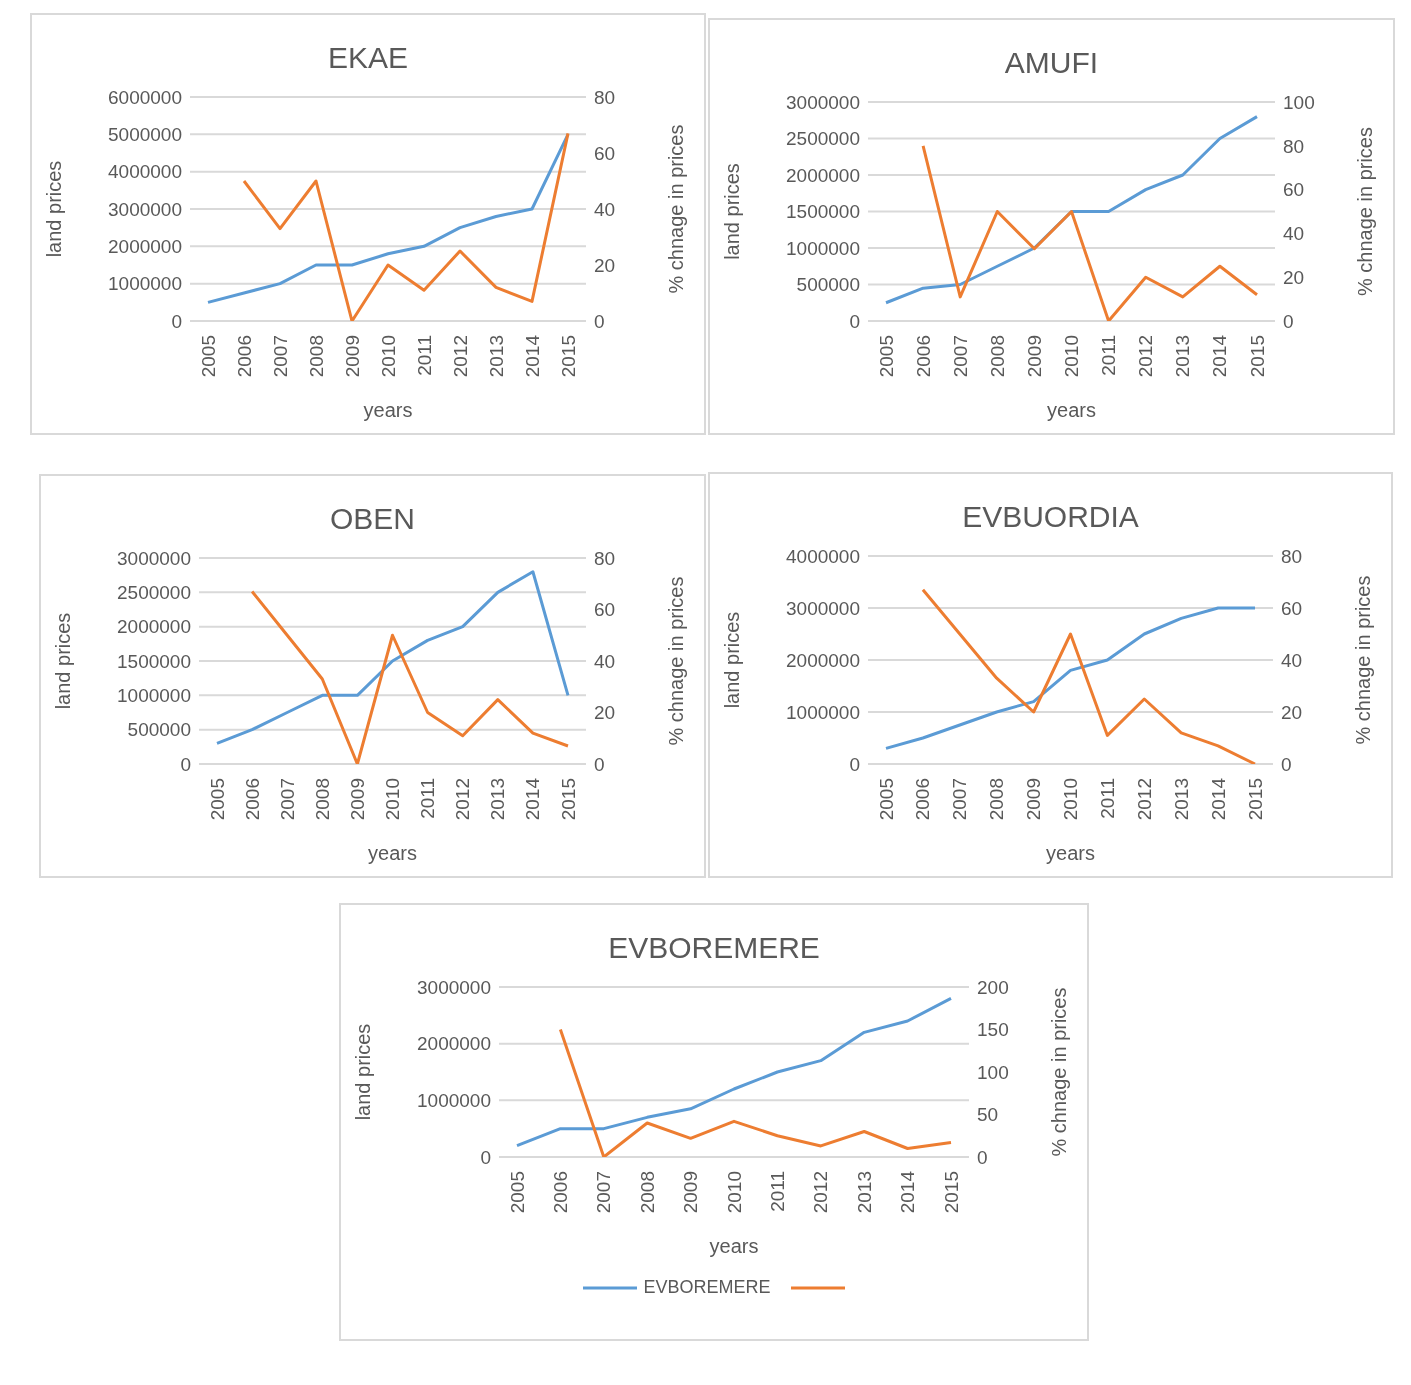  What do you see at coordinates (154, 661) in the screenshot?
I see `y-tick-label: 1500000` at bounding box center [154, 661].